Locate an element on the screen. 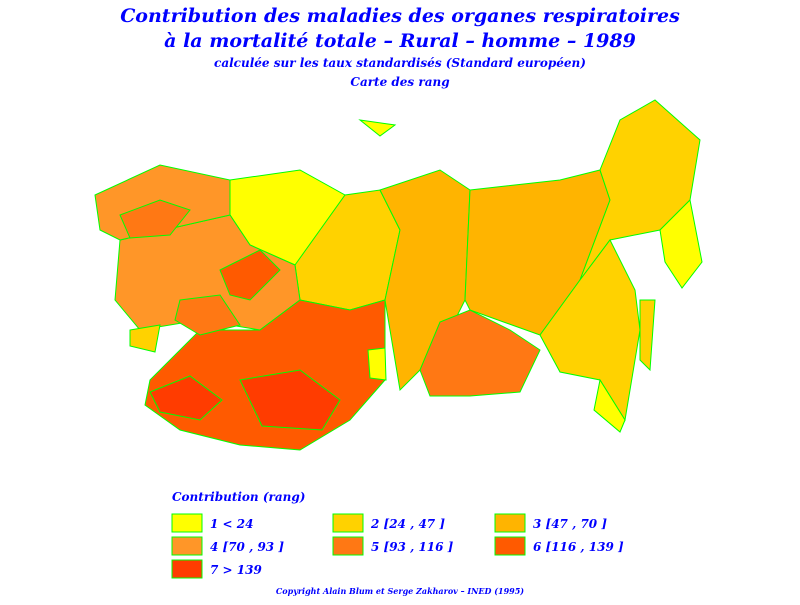 The image size is (800, 605). legend-label: 7 > 139 is located at coordinates (236, 570).